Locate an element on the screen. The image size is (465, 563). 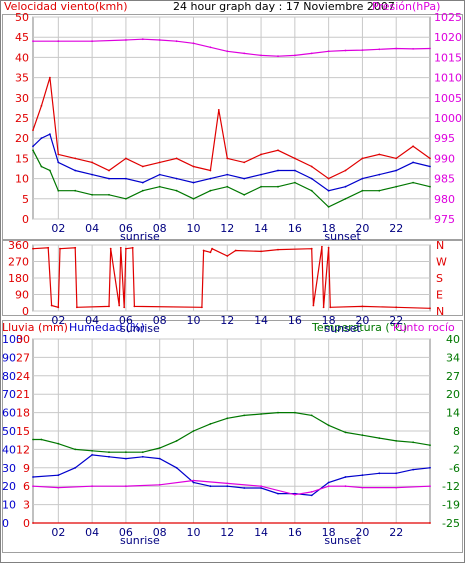
y-tick-label-temp: 27 is located at coordinates (453, 376).